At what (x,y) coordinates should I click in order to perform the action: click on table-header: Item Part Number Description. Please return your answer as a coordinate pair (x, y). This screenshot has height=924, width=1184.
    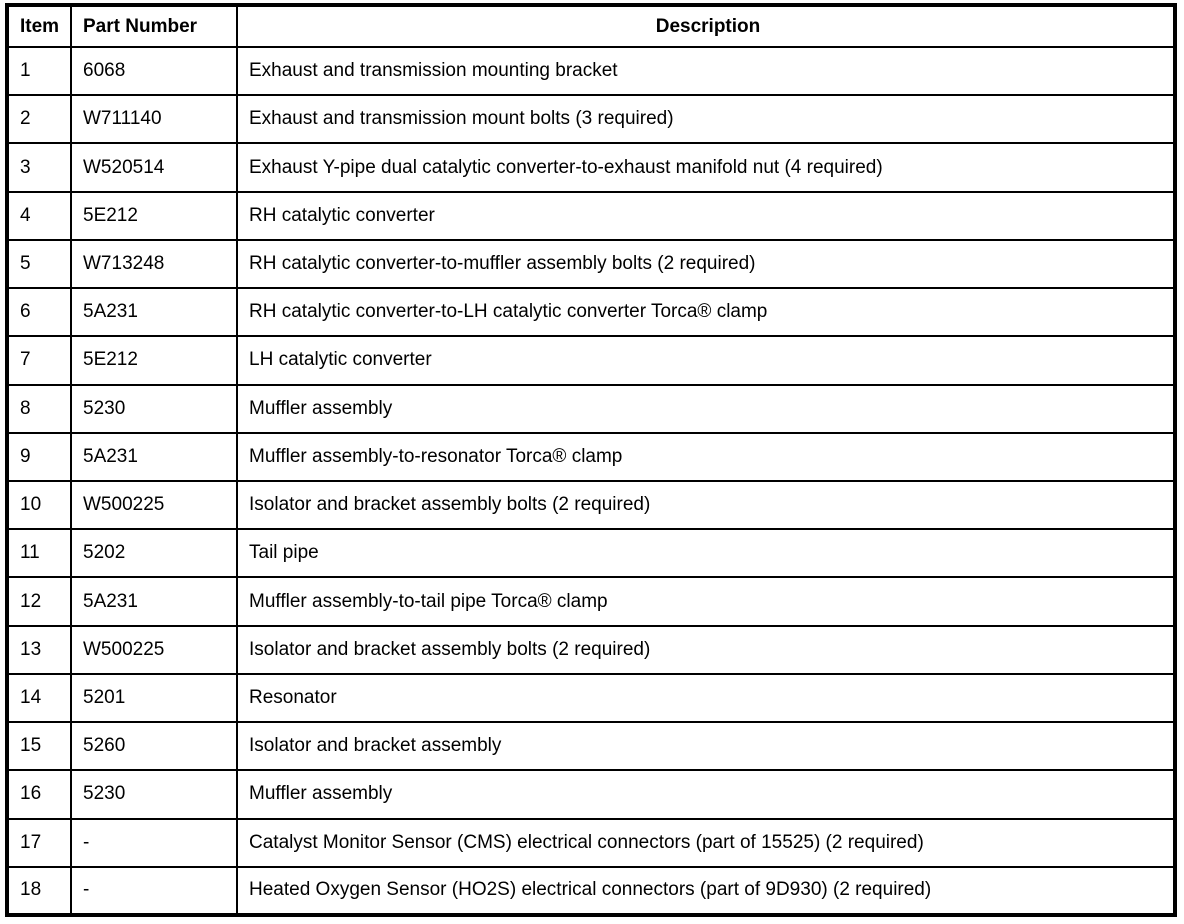
    Looking at the image, I should click on (591, 26).